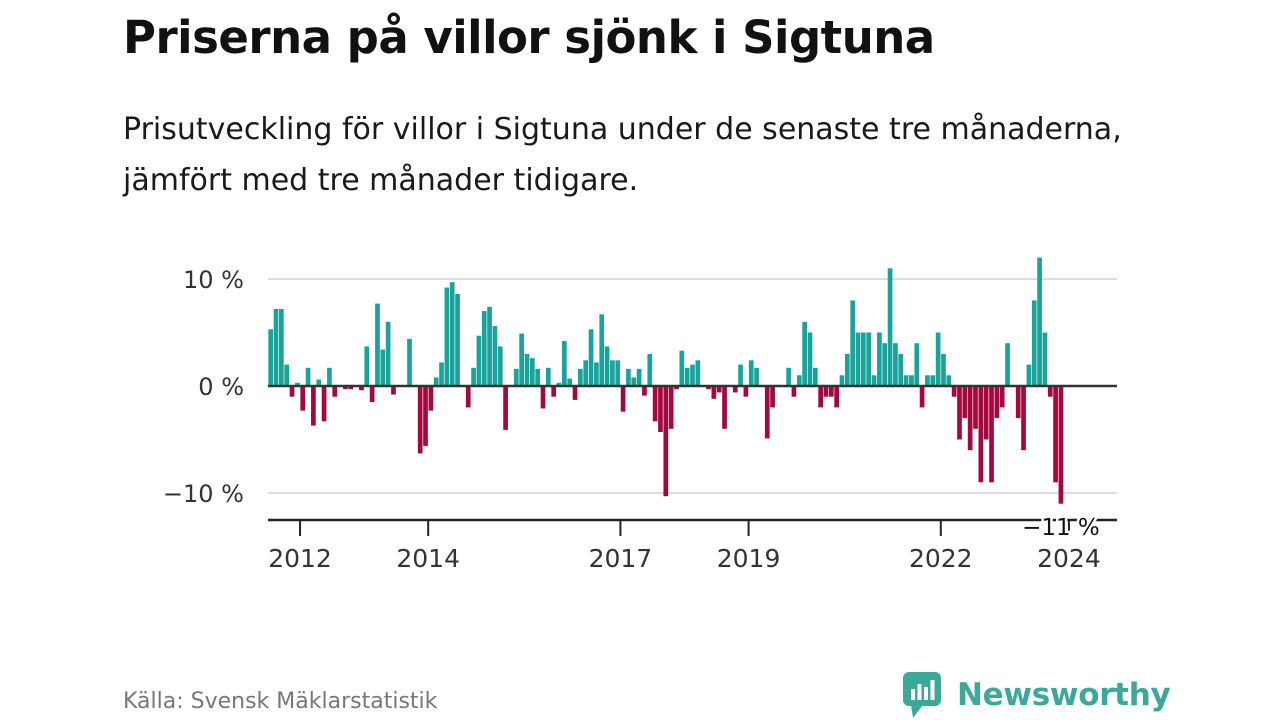  I want to click on source-credit: Källa: Svensk Mäklarstatistik, so click(280, 701).